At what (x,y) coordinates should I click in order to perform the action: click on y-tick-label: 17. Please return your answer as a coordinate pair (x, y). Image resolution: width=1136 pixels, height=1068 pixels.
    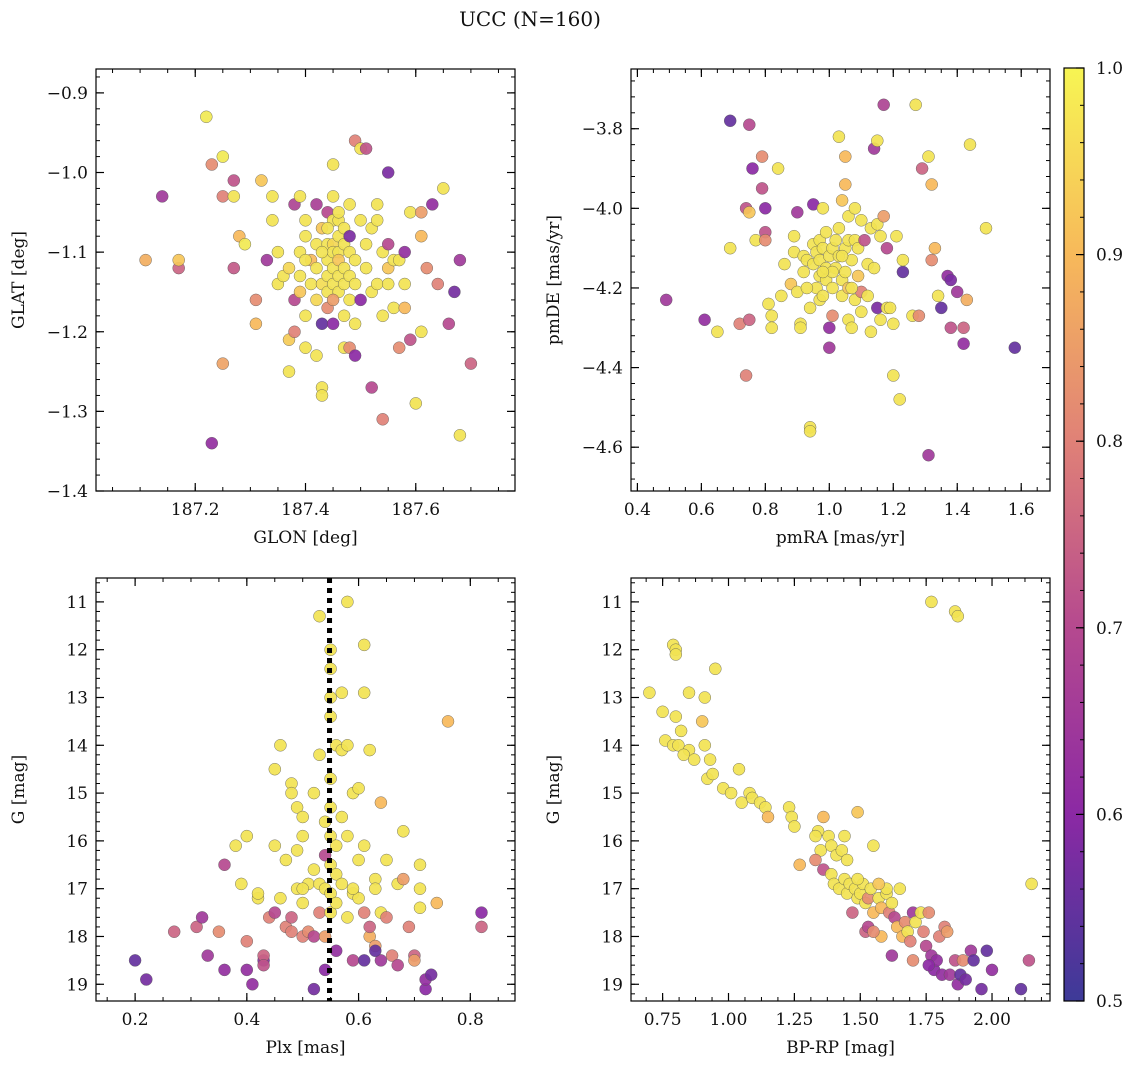
    Looking at the image, I should click on (77, 890).